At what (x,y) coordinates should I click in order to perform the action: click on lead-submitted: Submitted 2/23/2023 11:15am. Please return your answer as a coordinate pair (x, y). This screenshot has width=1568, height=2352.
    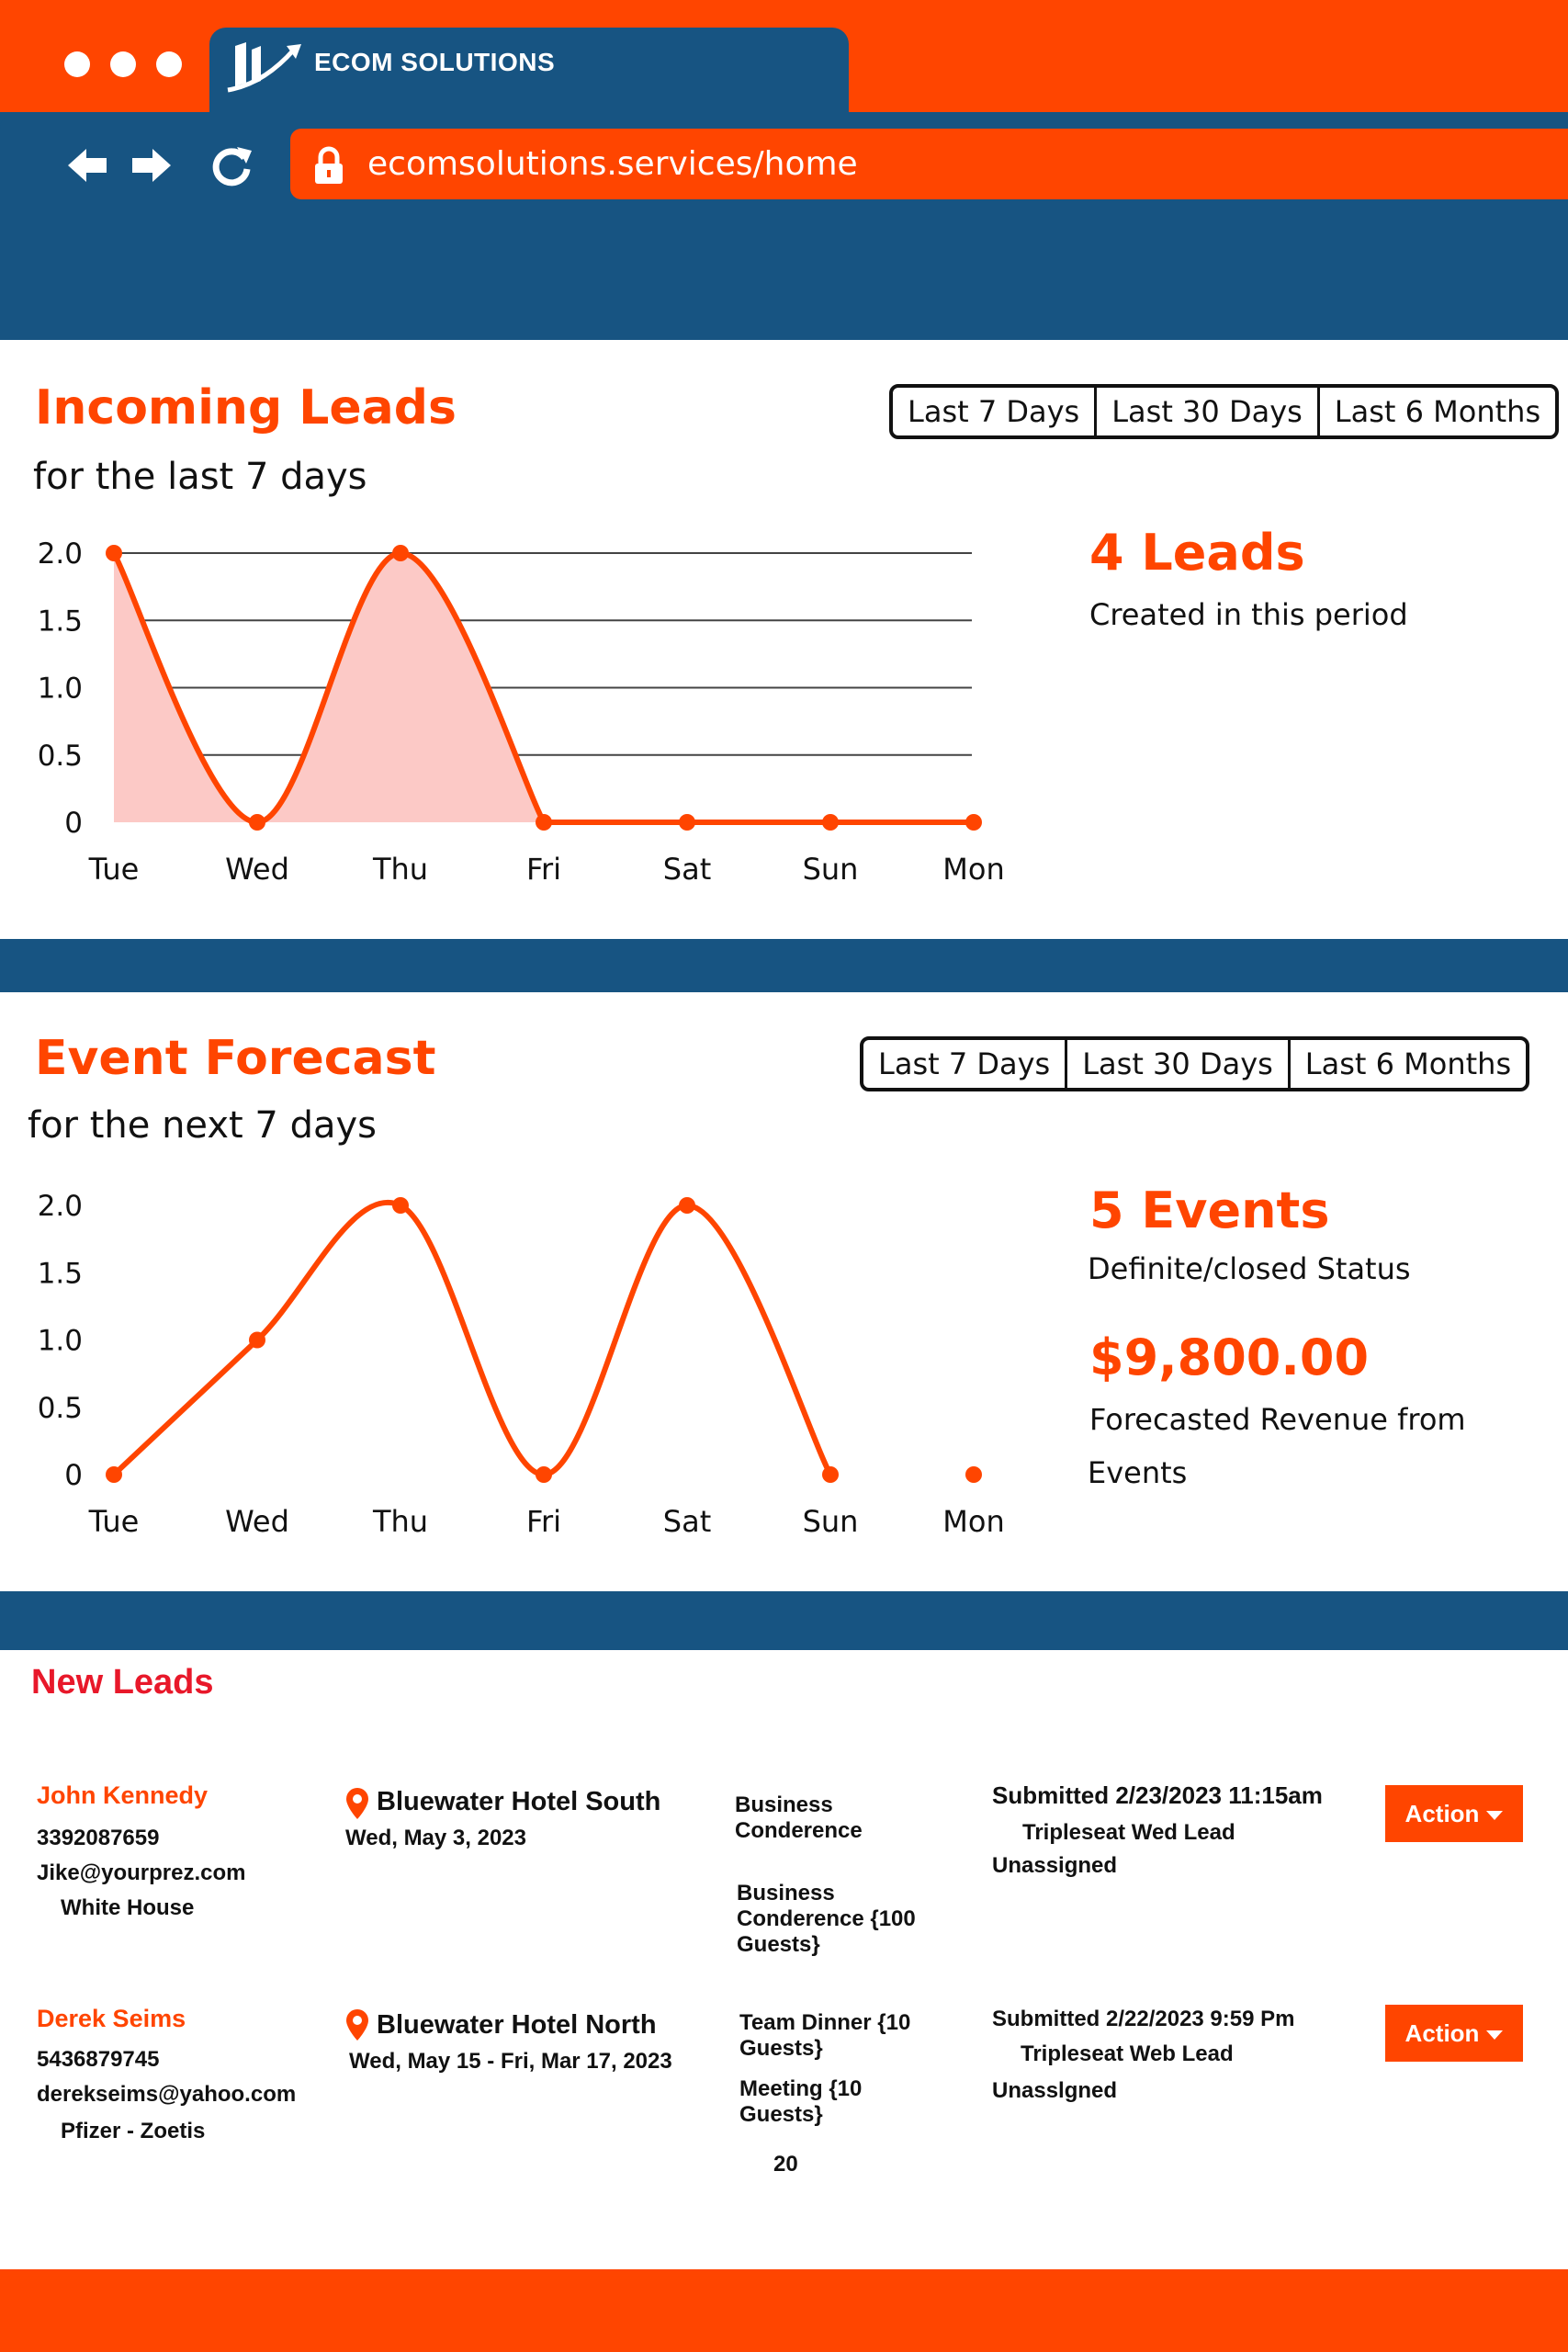
    Looking at the image, I should click on (1158, 1795).